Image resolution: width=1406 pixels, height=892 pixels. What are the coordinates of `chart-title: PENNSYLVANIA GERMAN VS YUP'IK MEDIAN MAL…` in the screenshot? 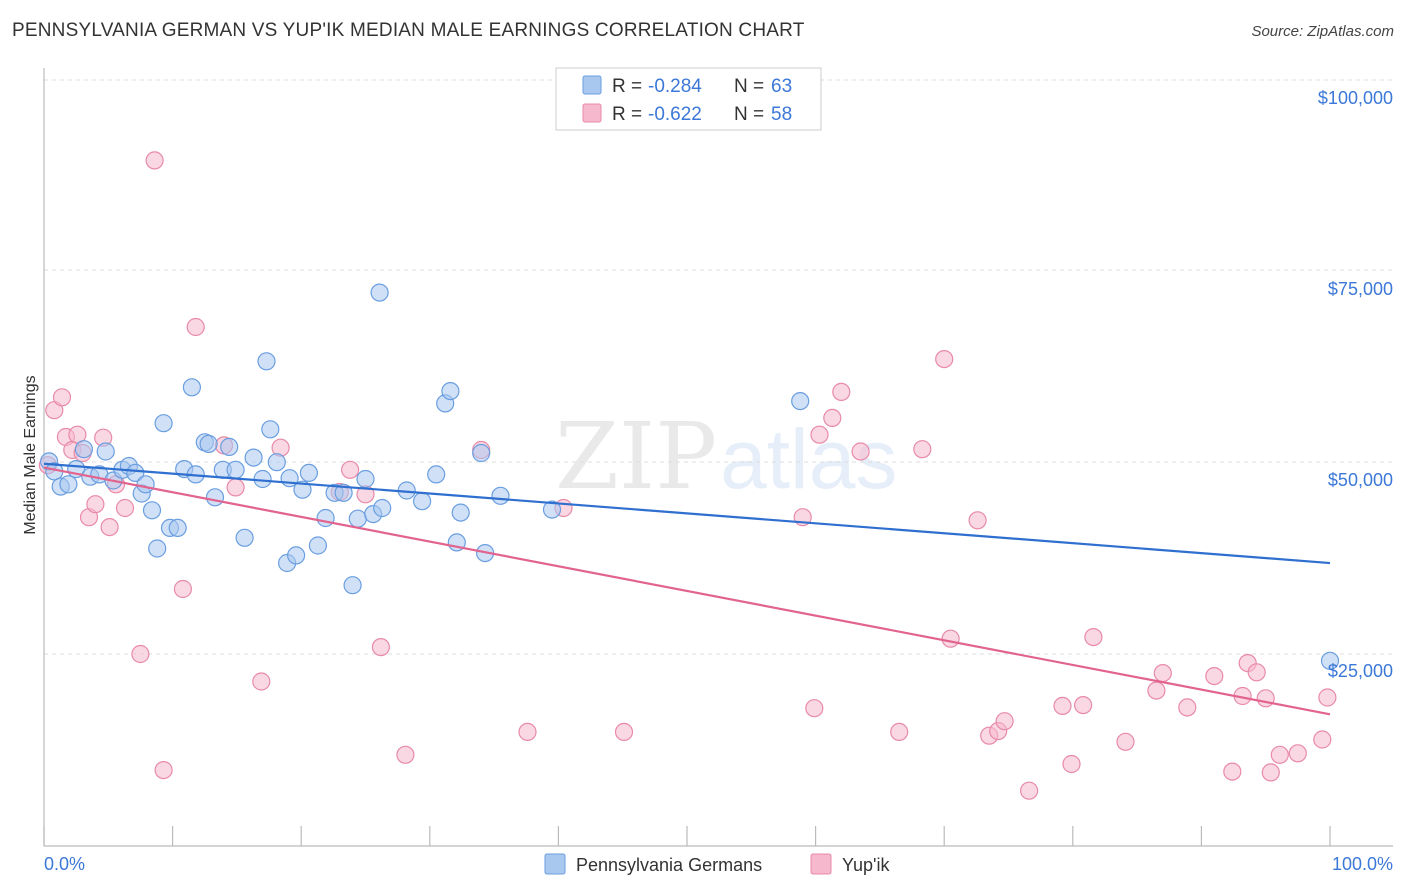 It's located at (408, 30).